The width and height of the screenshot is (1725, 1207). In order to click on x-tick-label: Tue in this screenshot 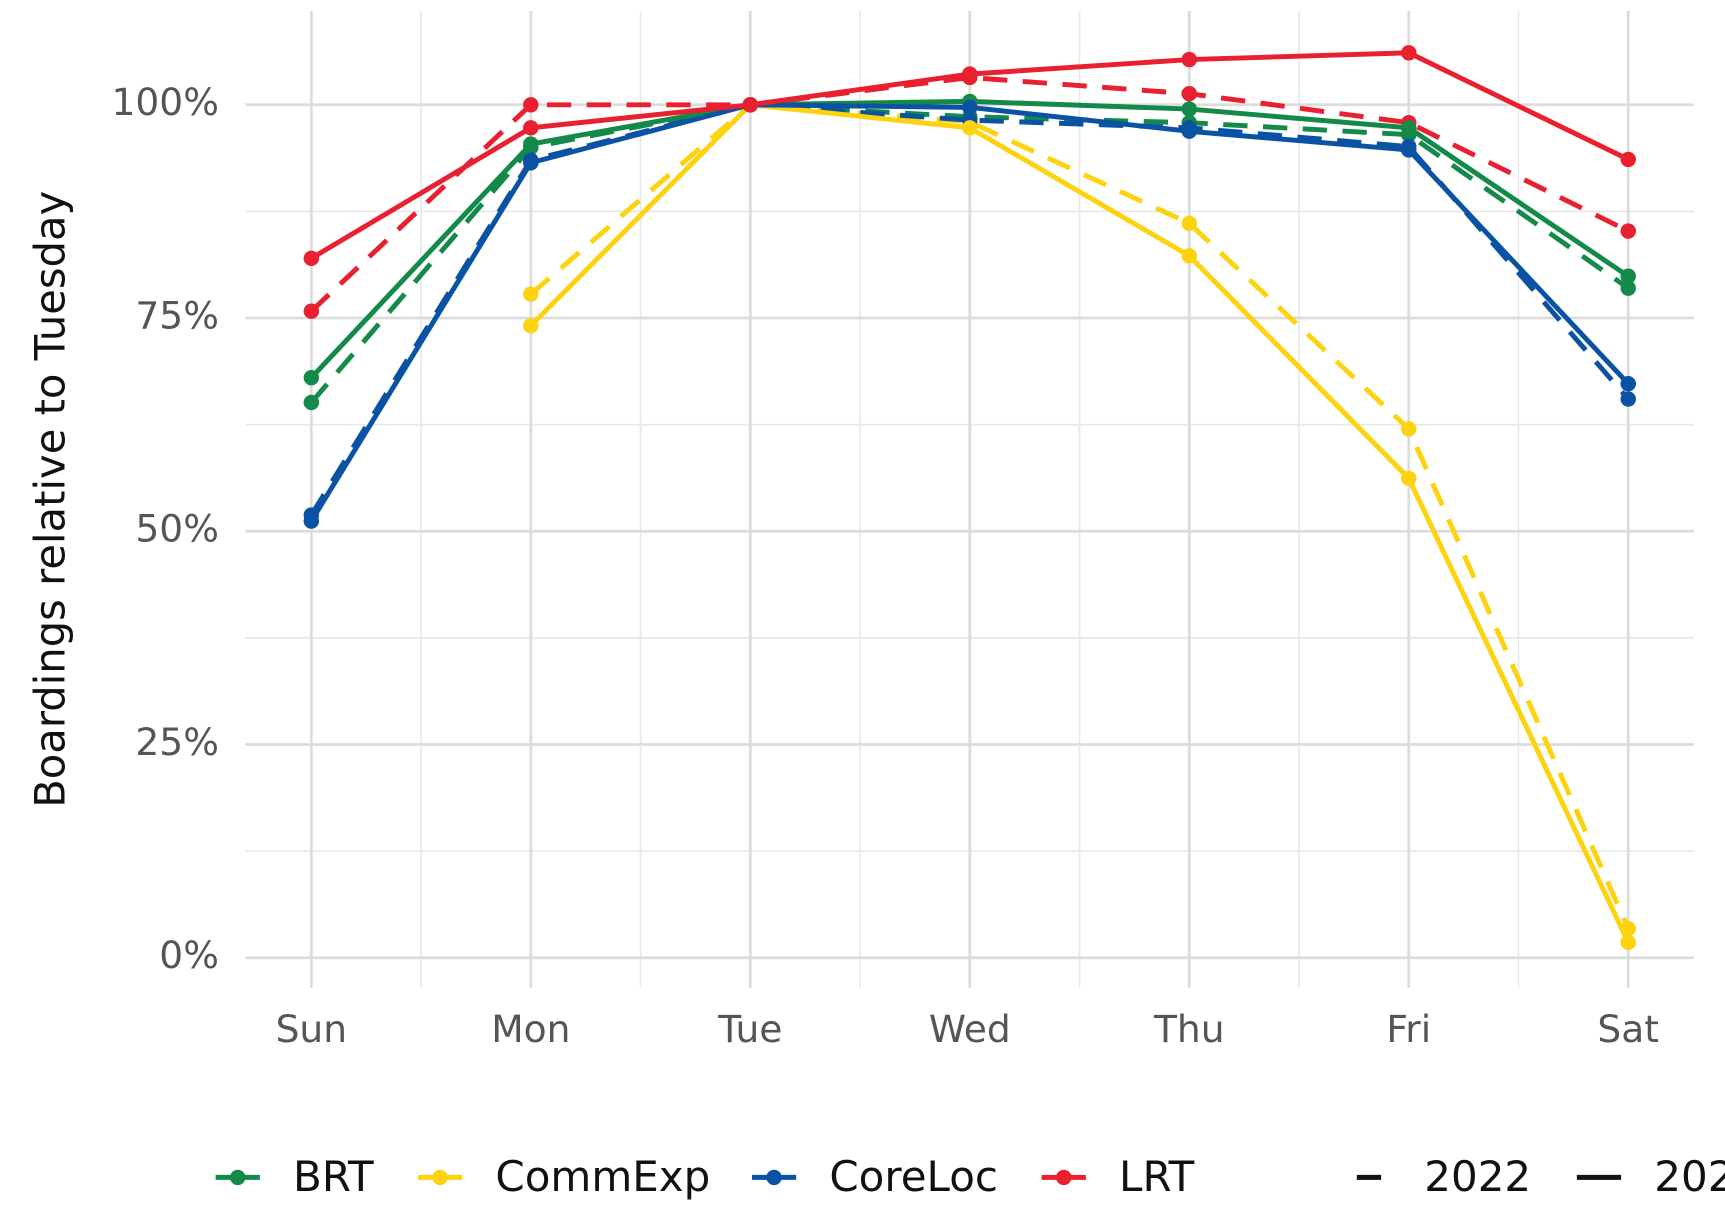, I will do `click(749, 1029)`.